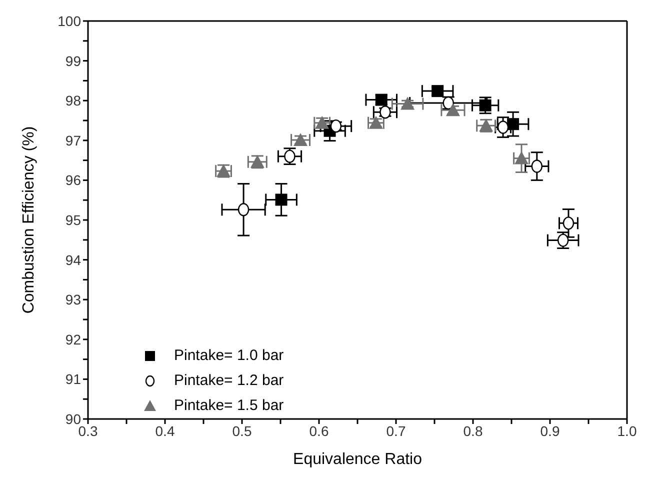  What do you see at coordinates (73, 260) in the screenshot?
I see `y-tick-label: 94` at bounding box center [73, 260].